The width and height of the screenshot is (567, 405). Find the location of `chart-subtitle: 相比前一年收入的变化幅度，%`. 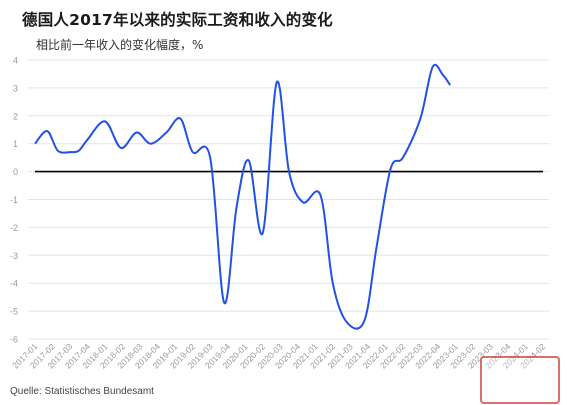

chart-subtitle: 相比前一年收入的变化幅度，% is located at coordinates (120, 45).